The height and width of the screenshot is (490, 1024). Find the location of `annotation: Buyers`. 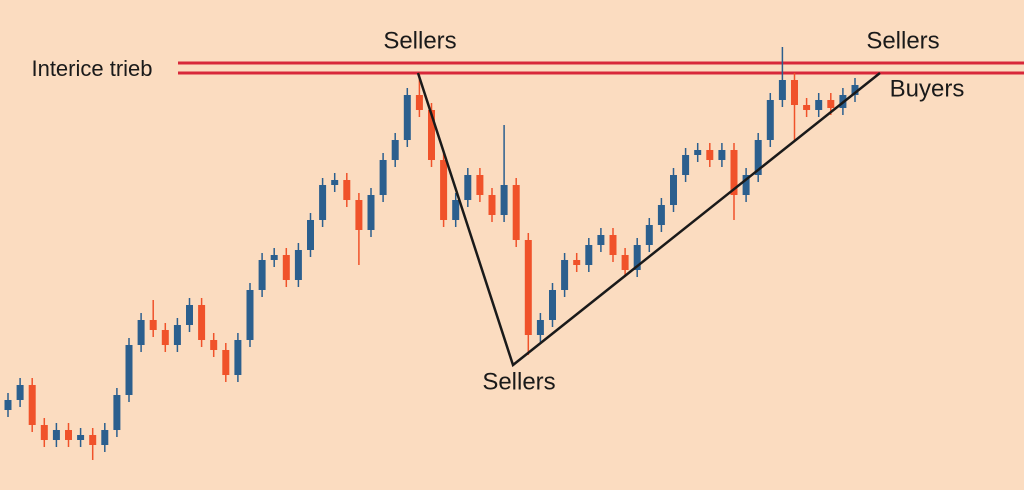

annotation: Buyers is located at coordinates (927, 88).